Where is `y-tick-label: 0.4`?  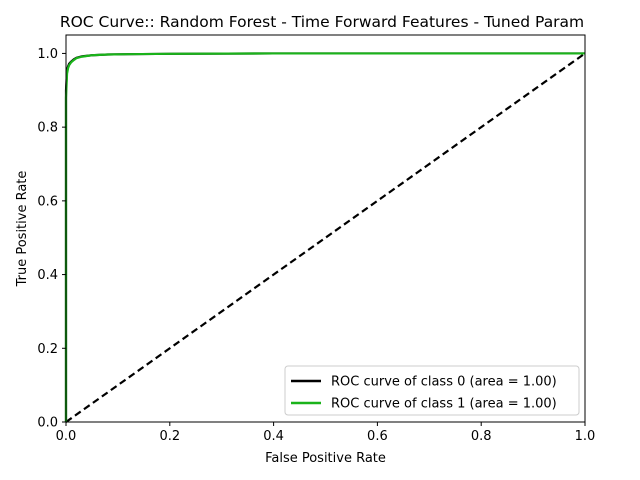 y-tick-label: 0.4 is located at coordinates (47, 275).